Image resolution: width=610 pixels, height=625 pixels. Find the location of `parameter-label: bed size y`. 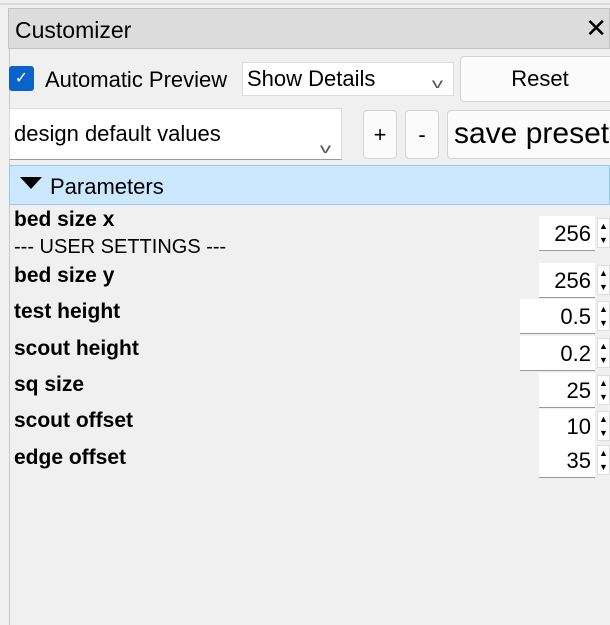

parameter-label: bed size y is located at coordinates (64, 275).